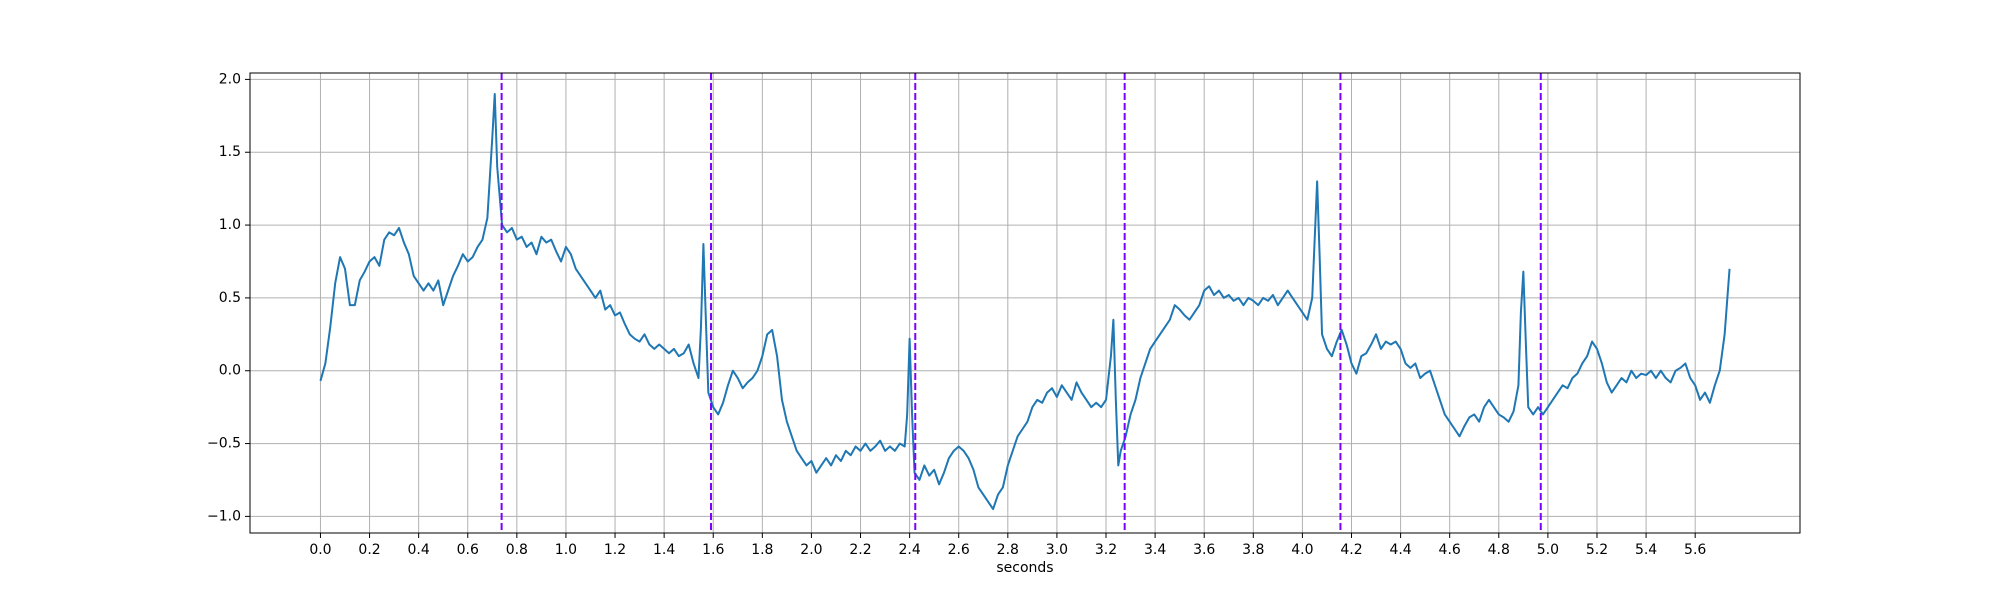 Image resolution: width=2000 pixels, height=600 pixels. What do you see at coordinates (1106, 550) in the screenshot?
I see `x-tick-label: 3.2` at bounding box center [1106, 550].